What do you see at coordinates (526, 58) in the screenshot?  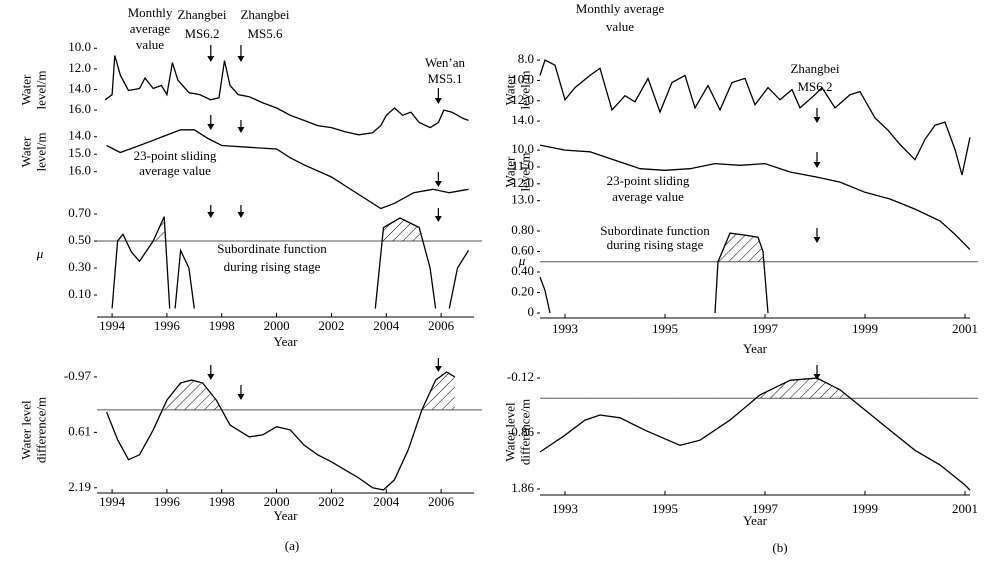 I see `y-tick-label: 8.0` at bounding box center [526, 58].